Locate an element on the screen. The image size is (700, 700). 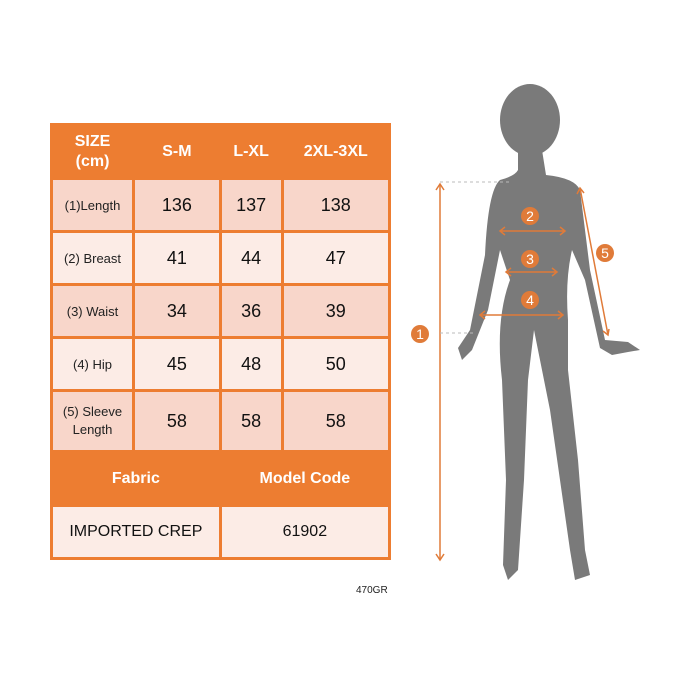
marker-5-label: 5 is located at coordinates (605, 253).